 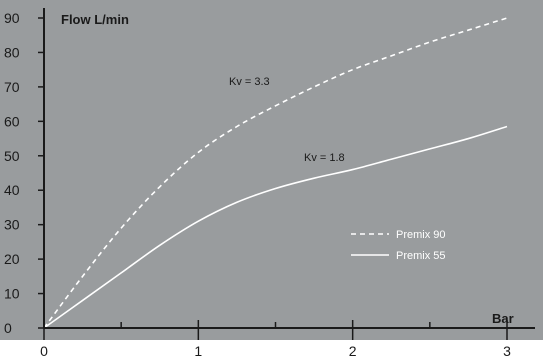 I want to click on x-tick-label-3: 3, so click(x=507, y=350).